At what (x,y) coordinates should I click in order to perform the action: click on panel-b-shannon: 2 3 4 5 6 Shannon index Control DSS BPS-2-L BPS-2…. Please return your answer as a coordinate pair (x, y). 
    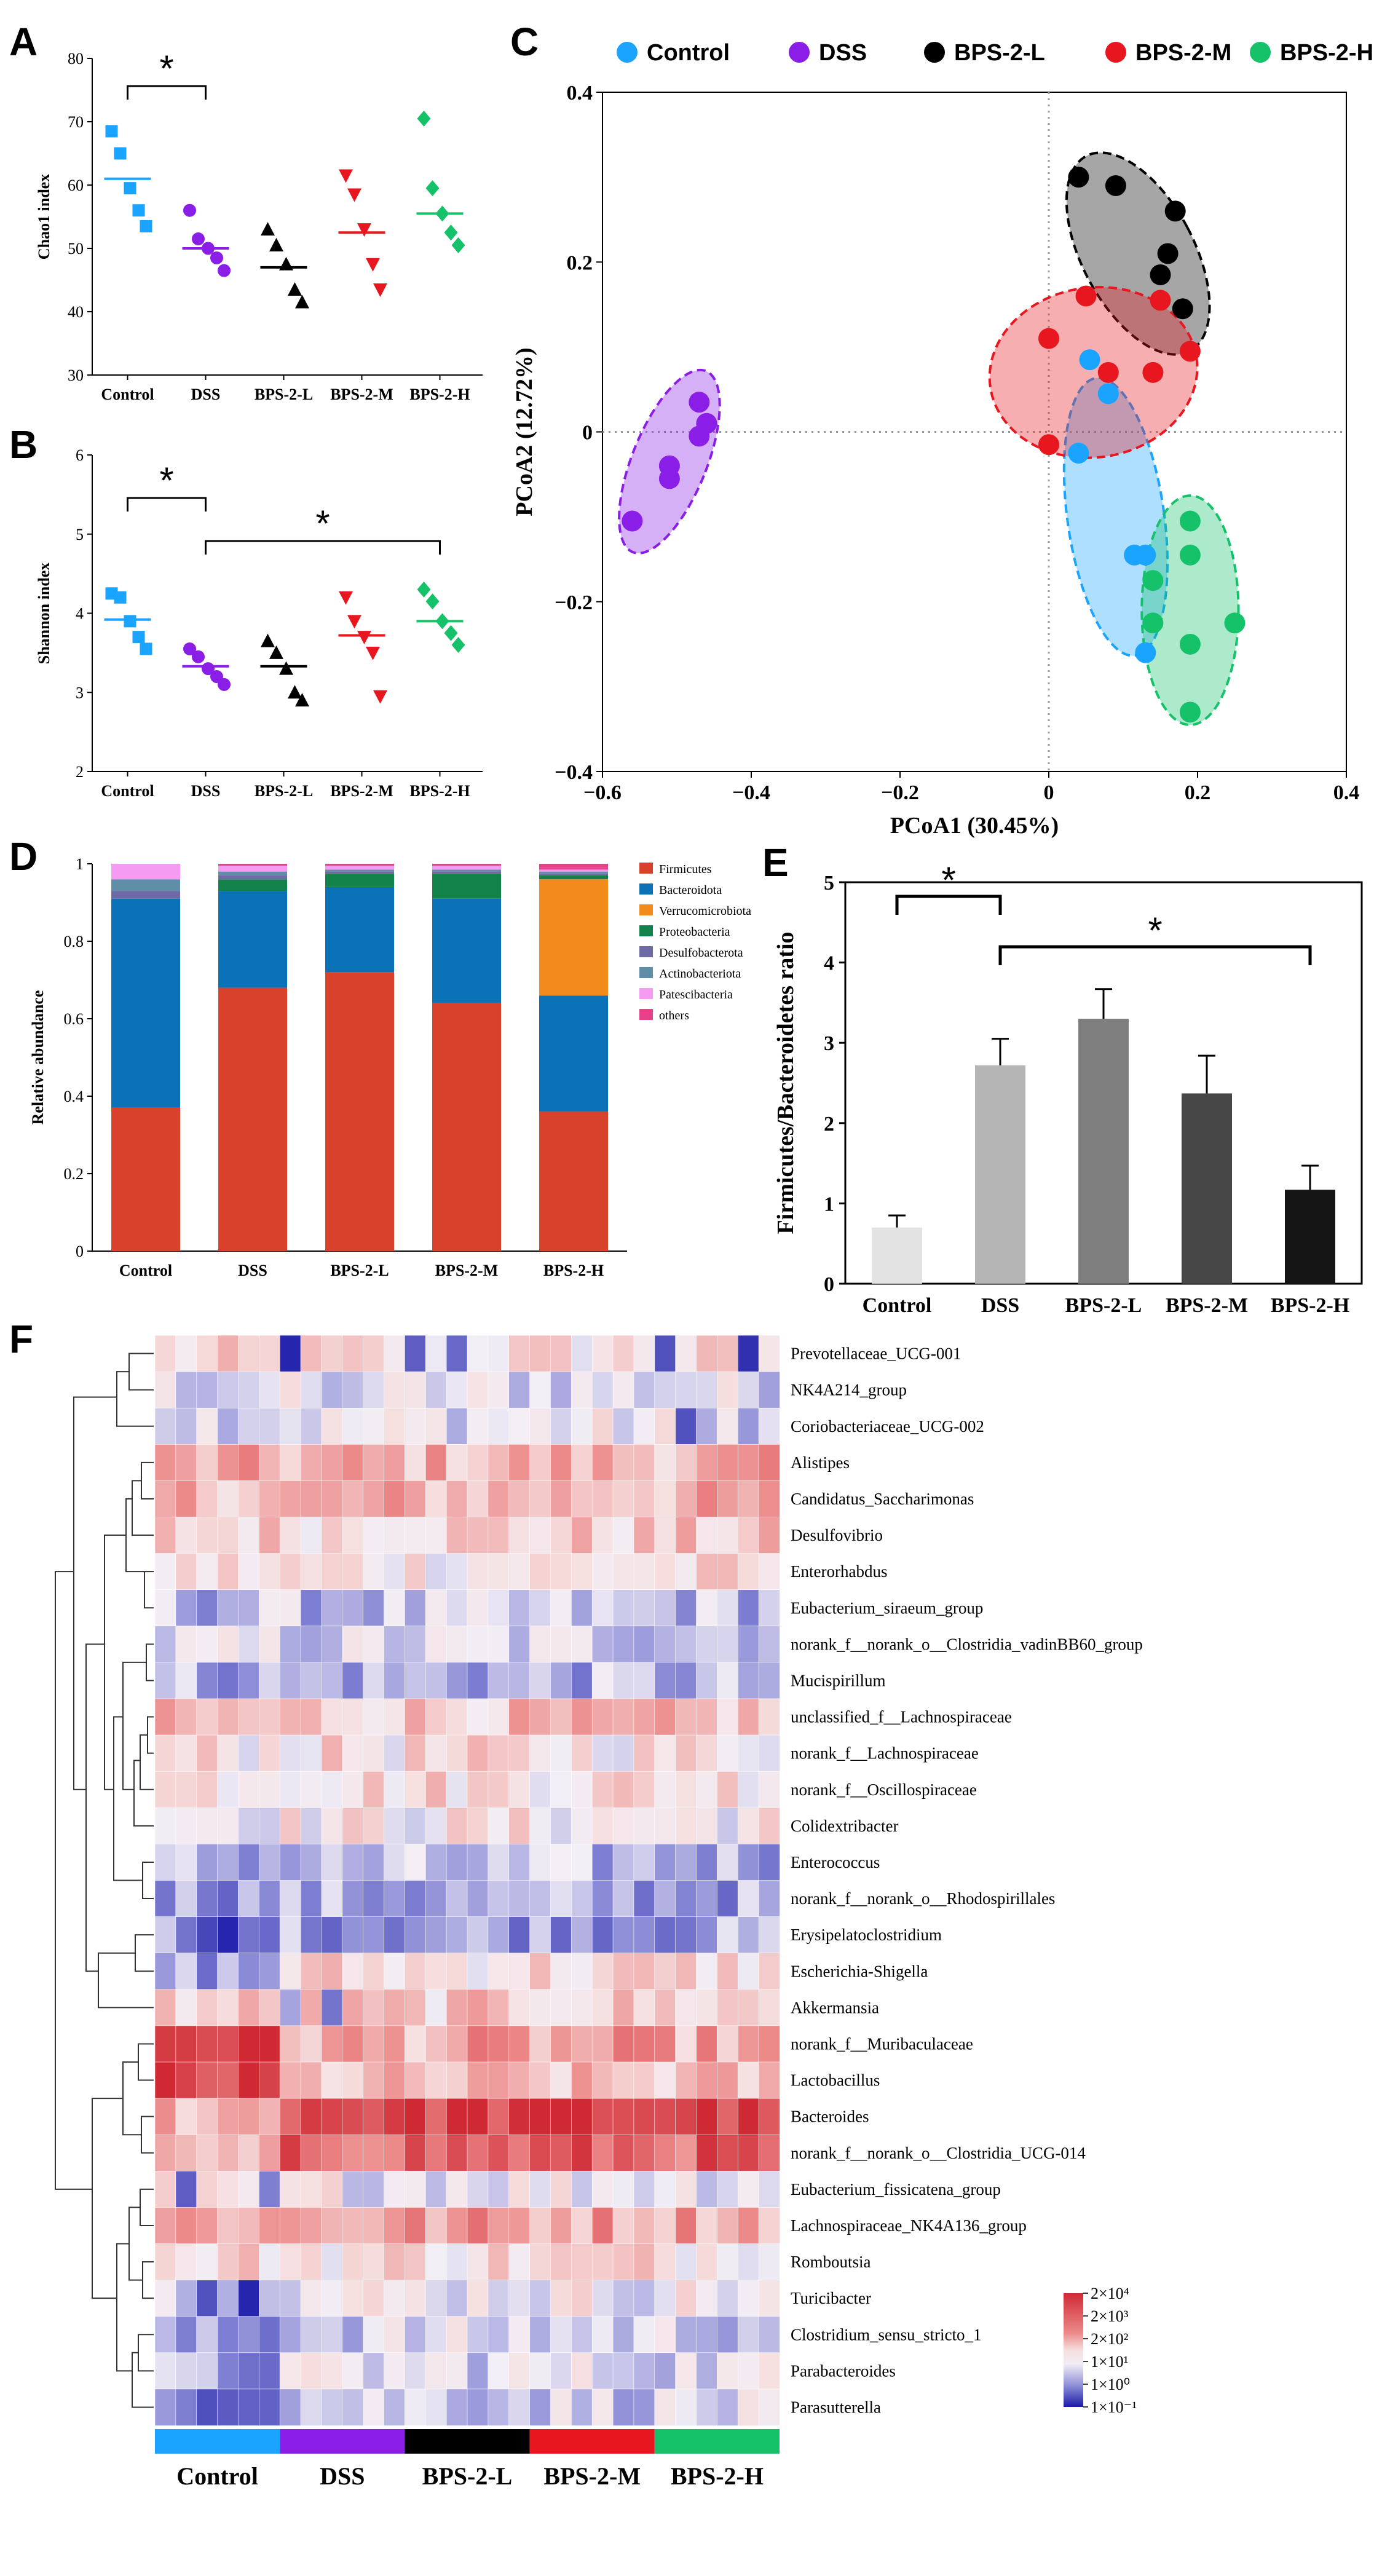
    Looking at the image, I should click on (259, 623).